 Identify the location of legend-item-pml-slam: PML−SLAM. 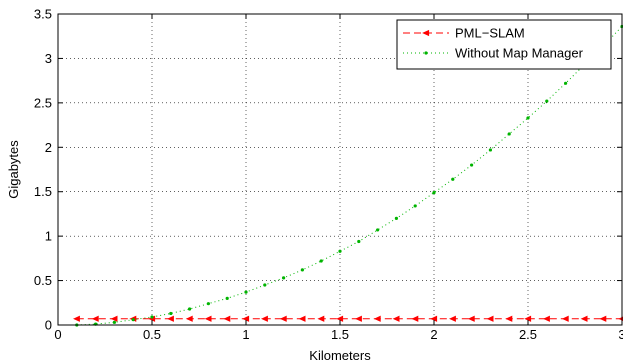
(464, 33).